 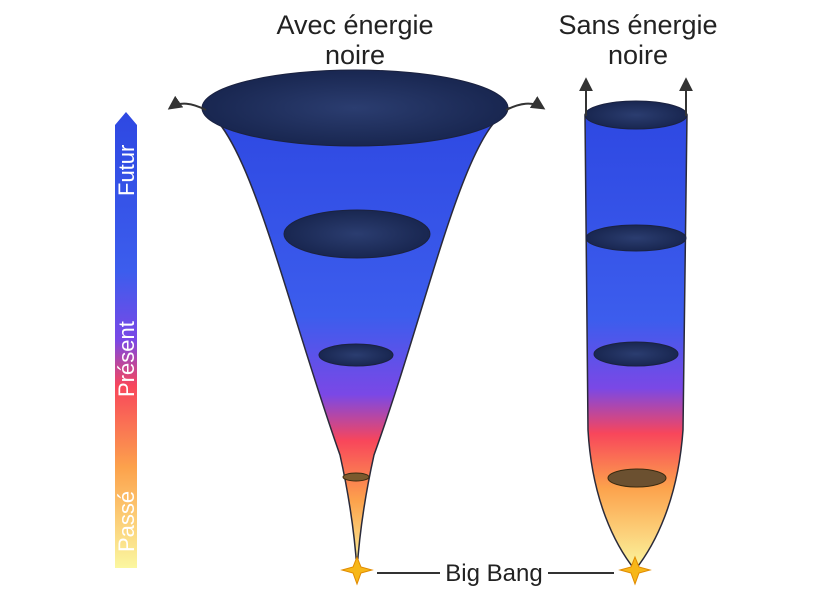 I want to click on left-title-line1: Avec énergie, so click(x=354, y=25).